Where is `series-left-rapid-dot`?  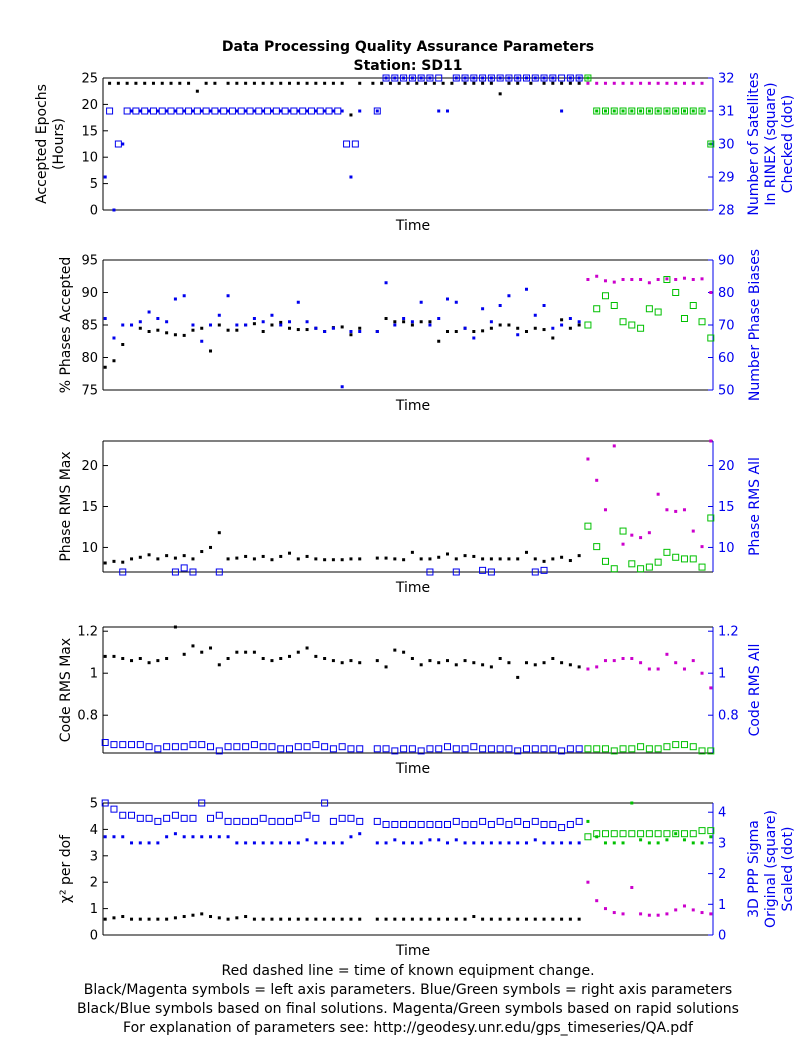 series-left-rapid-dot is located at coordinates (649, 671).